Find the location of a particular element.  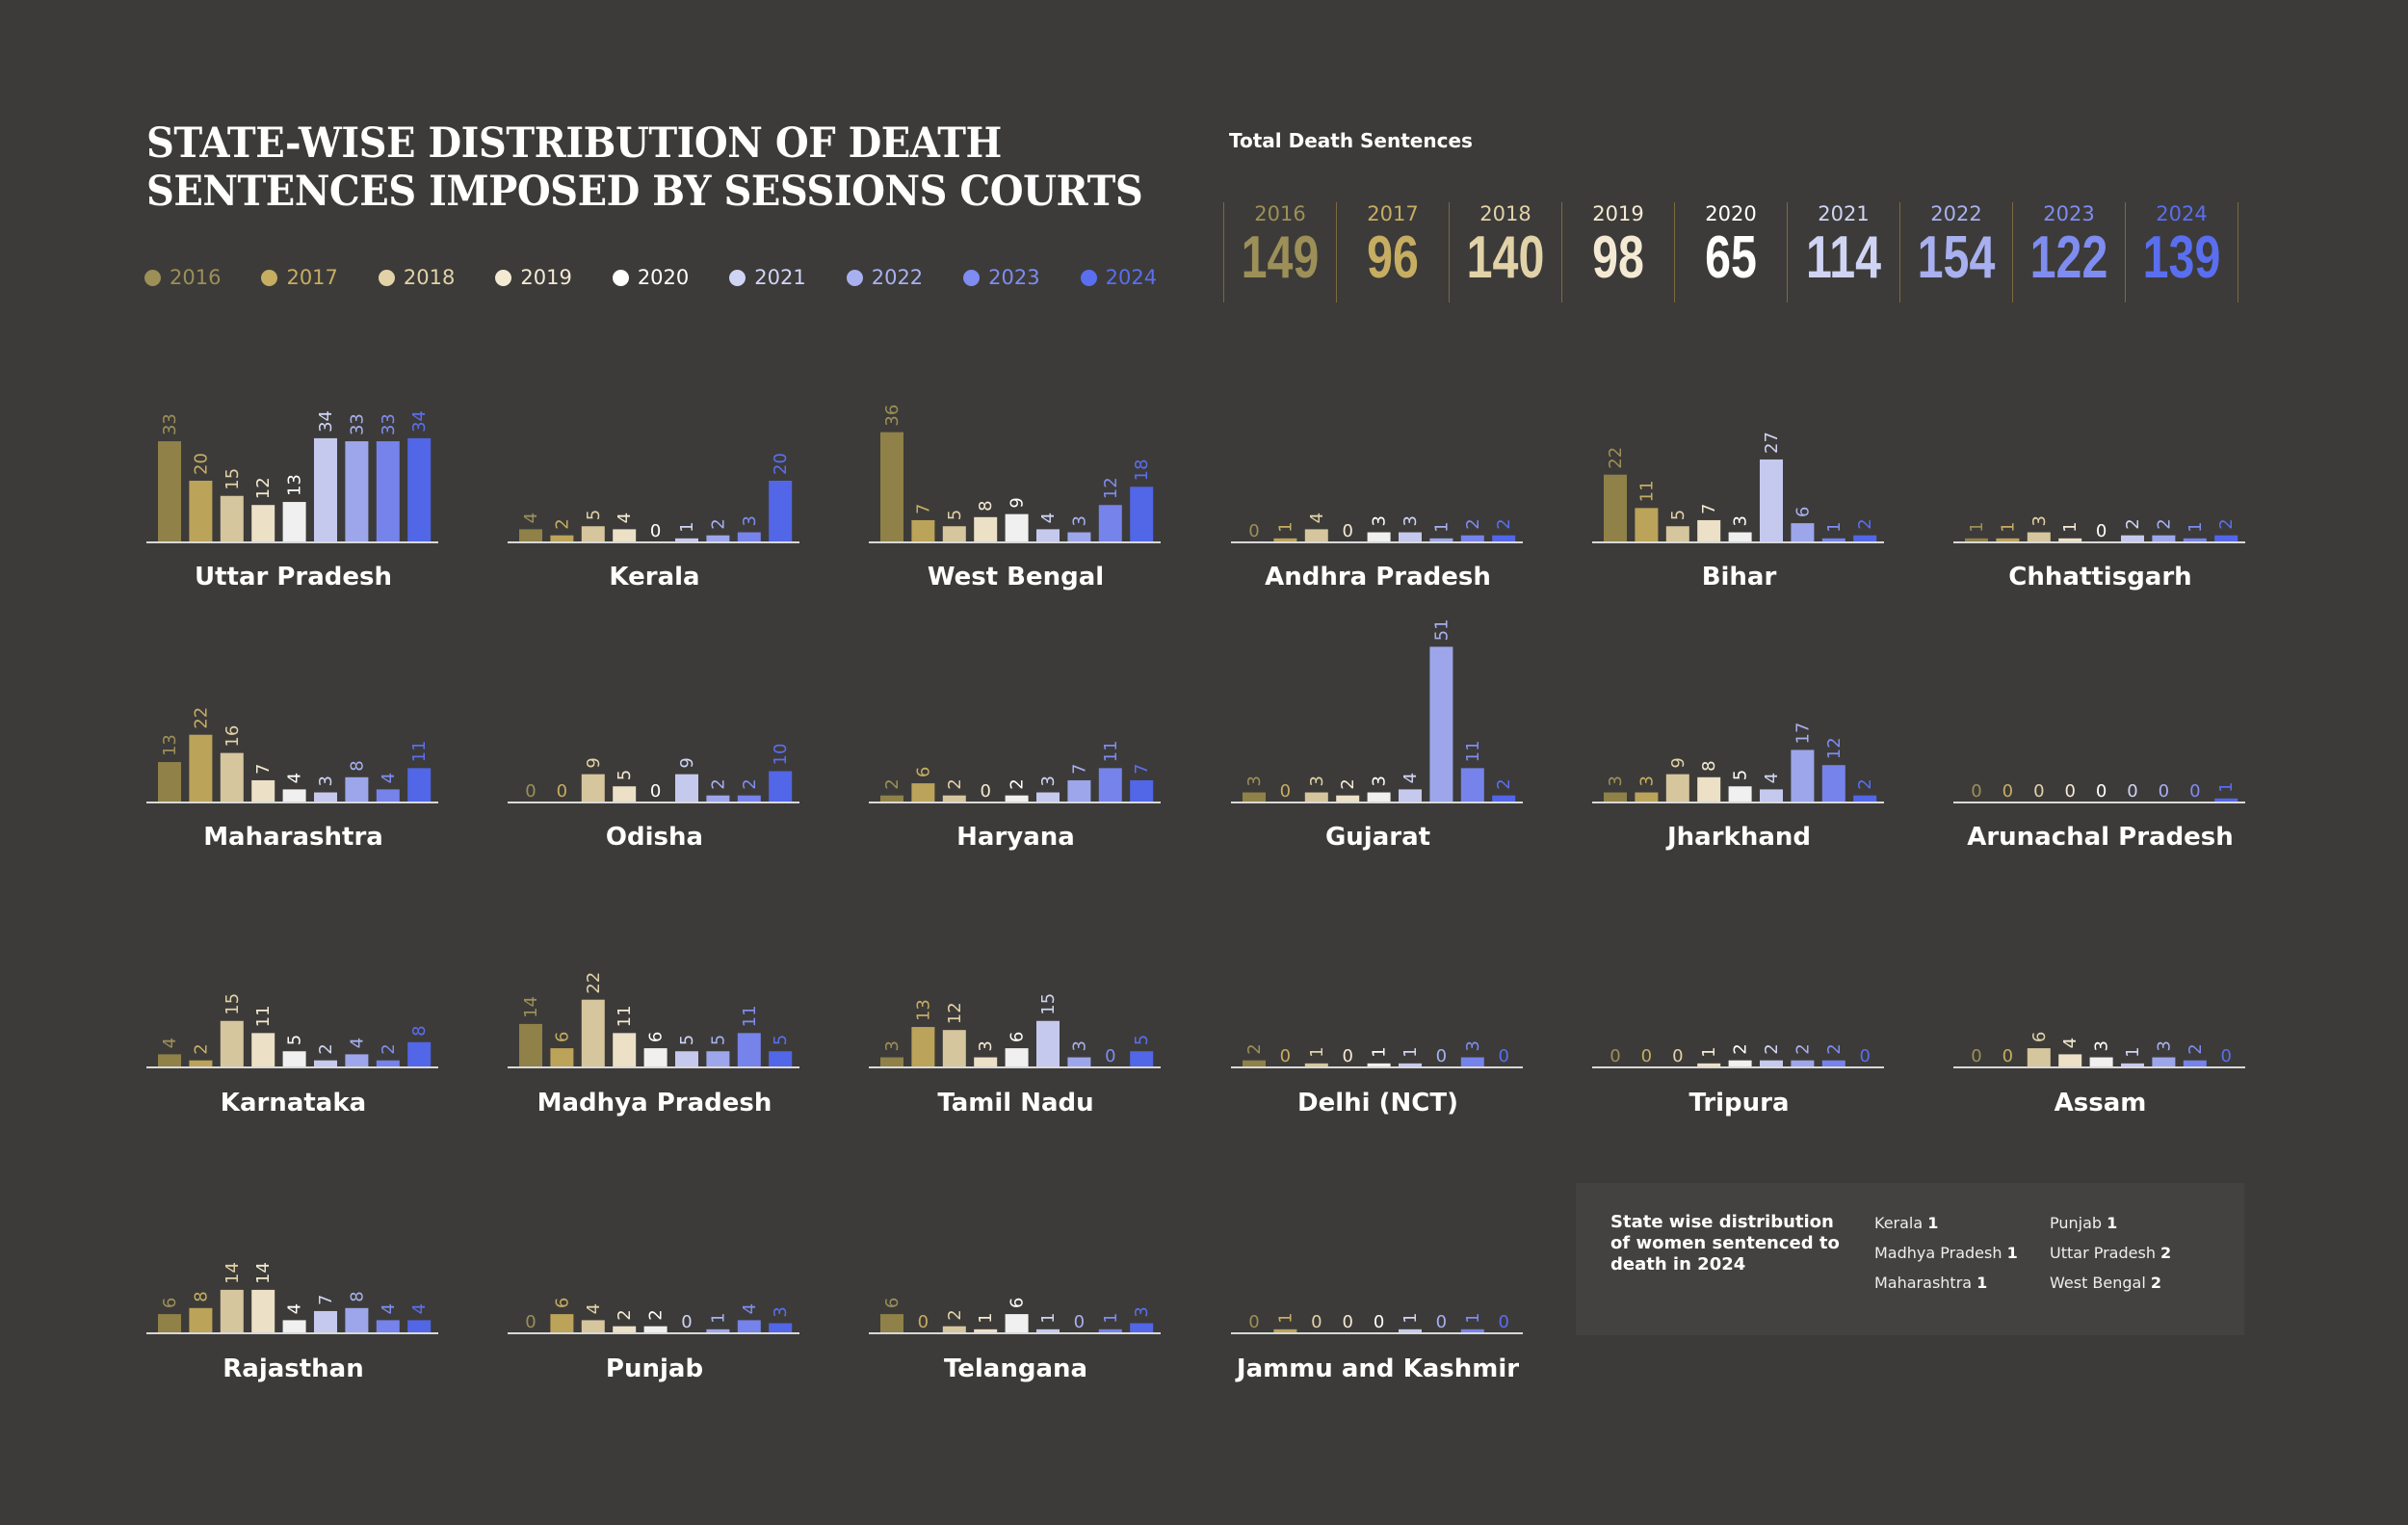

state-chart-jharkhand: 3 3 9 8 5 4 17 12 2 Jharkhand is located at coordinates (1739, 730).